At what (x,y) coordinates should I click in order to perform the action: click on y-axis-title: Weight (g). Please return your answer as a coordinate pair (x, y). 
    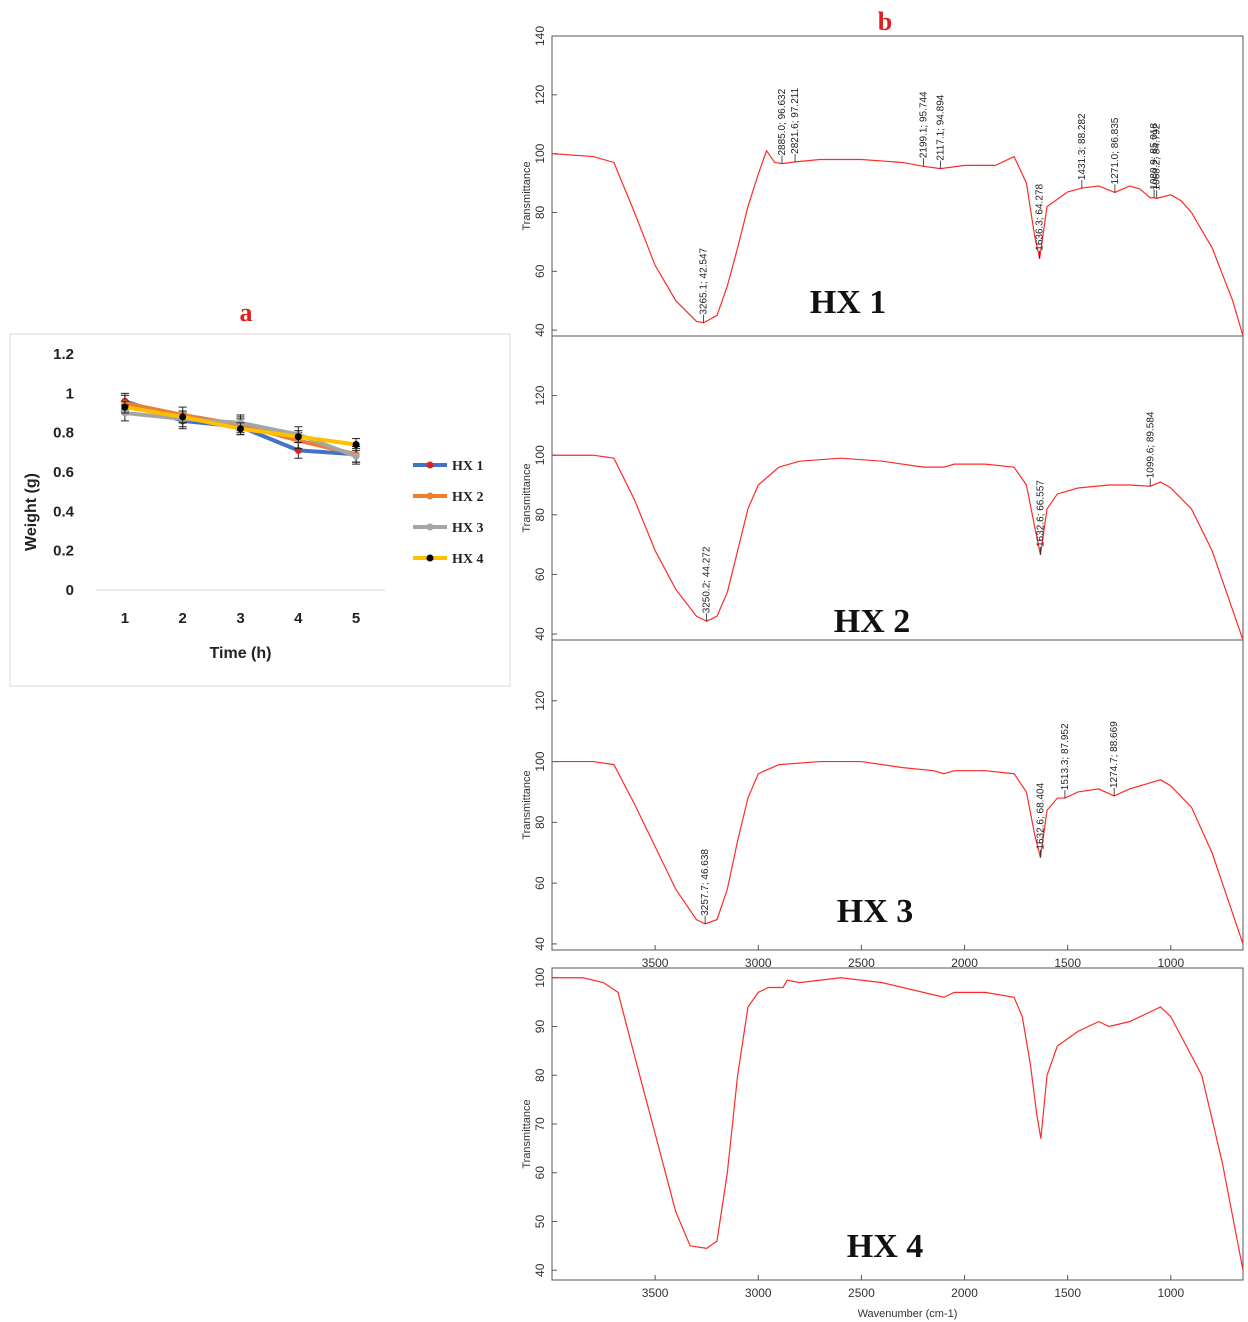
    Looking at the image, I should click on (31, 512).